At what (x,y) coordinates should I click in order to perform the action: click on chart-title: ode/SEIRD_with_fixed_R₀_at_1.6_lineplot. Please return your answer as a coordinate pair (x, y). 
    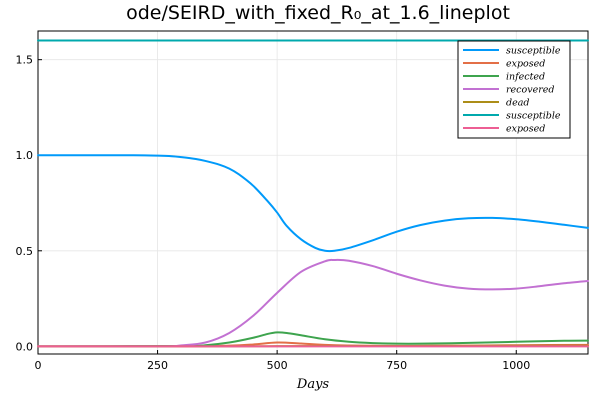
    Looking at the image, I should click on (318, 13).